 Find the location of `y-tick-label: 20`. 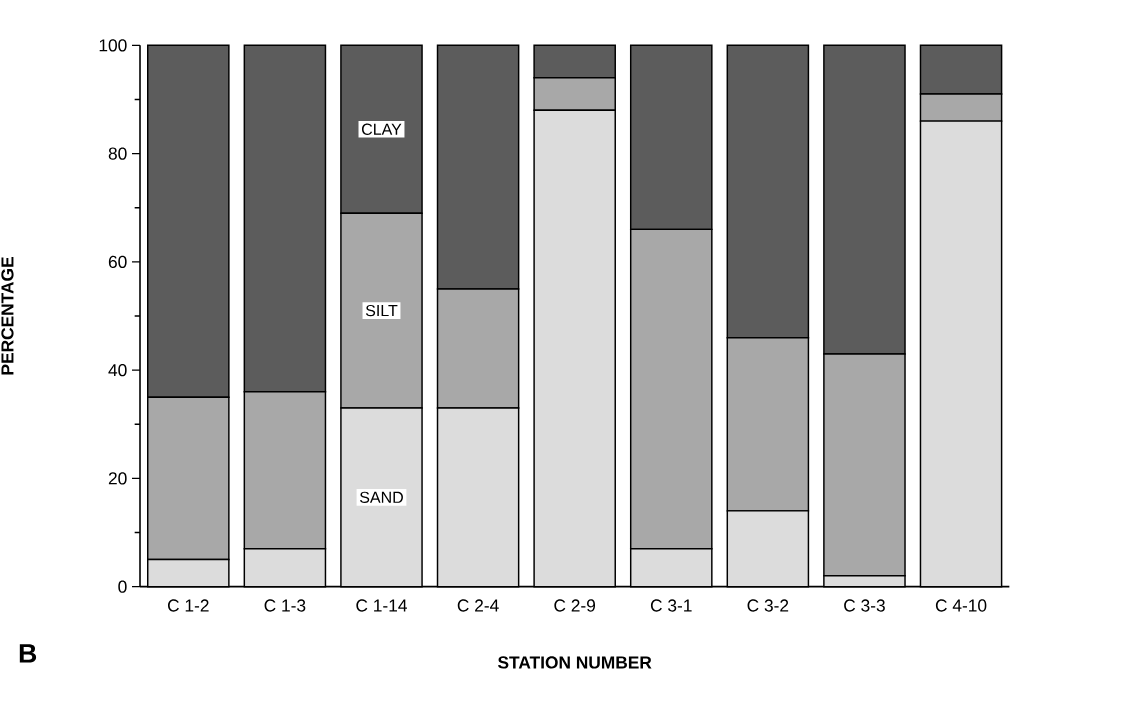

y-tick-label: 20 is located at coordinates (117, 478).